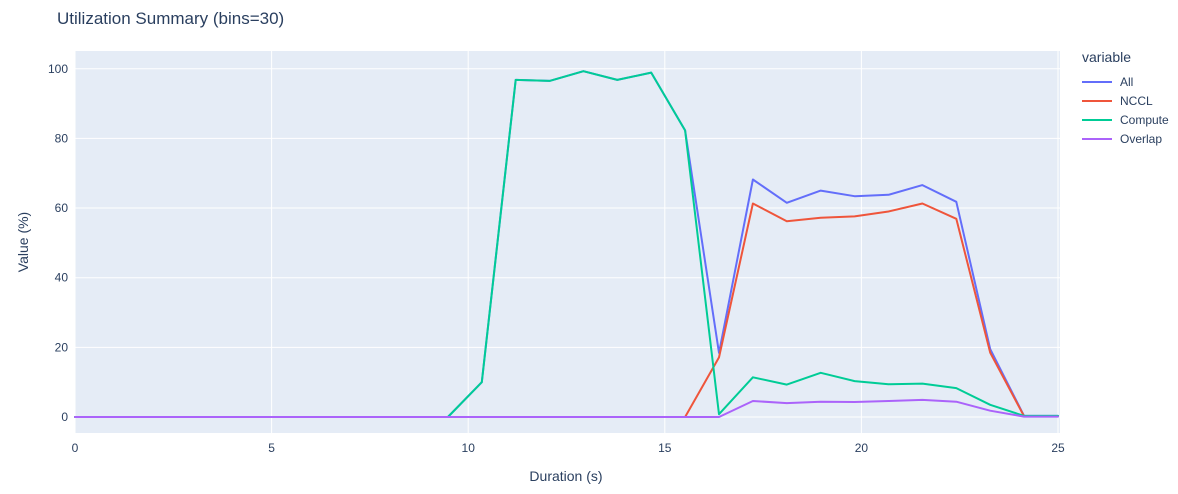  I want to click on x-tick-label: 15, so click(665, 448).